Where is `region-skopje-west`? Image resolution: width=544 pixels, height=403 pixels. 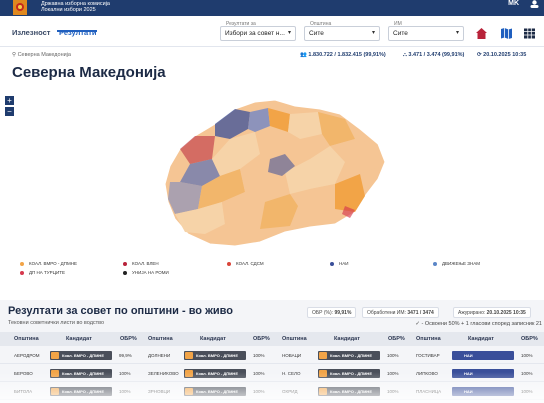 region-skopje-west is located at coordinates (259, 120).